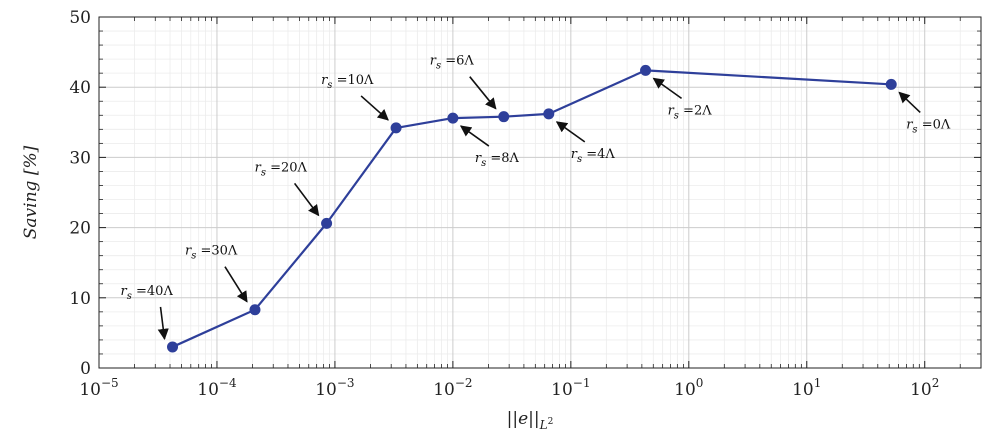  What do you see at coordinates (281, 169) in the screenshot?
I see `annotation-label: rs =20Λ` at bounding box center [281, 169].